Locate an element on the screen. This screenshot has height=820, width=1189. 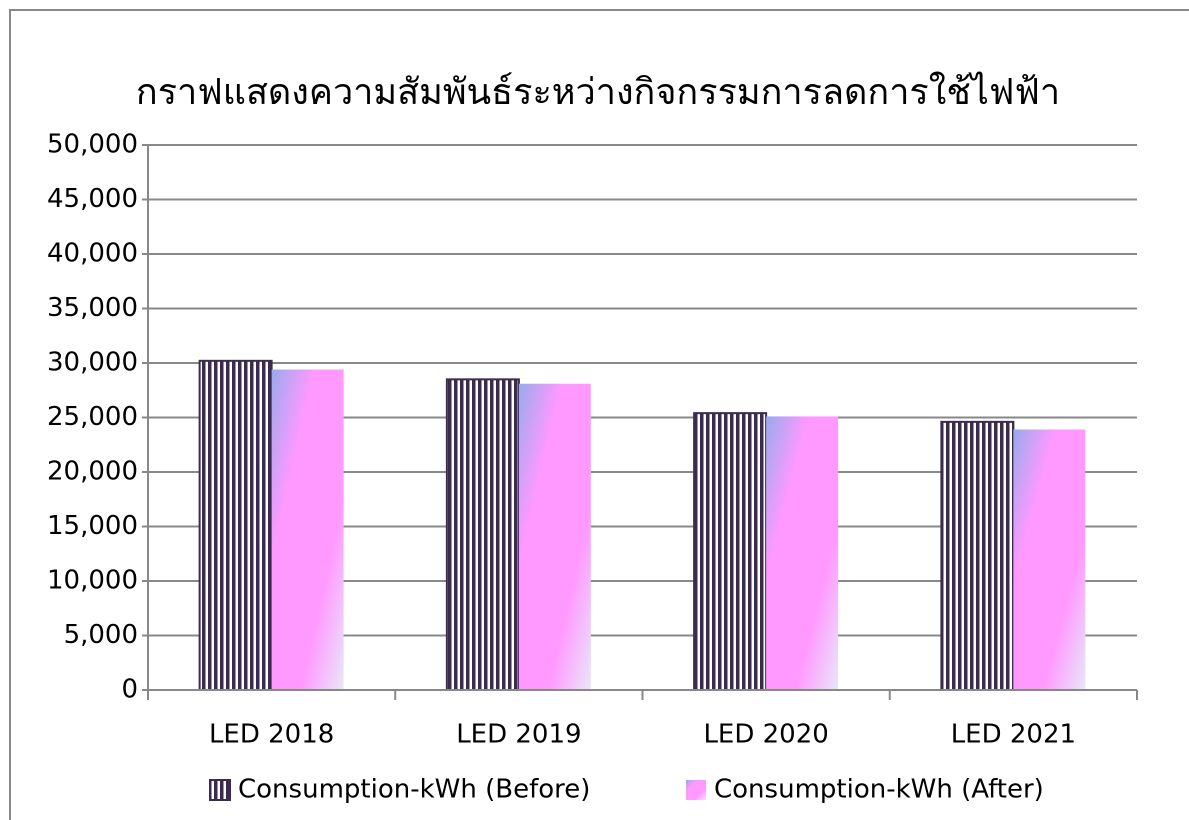
x-tick-label: LED 2020 is located at coordinates (765, 735).